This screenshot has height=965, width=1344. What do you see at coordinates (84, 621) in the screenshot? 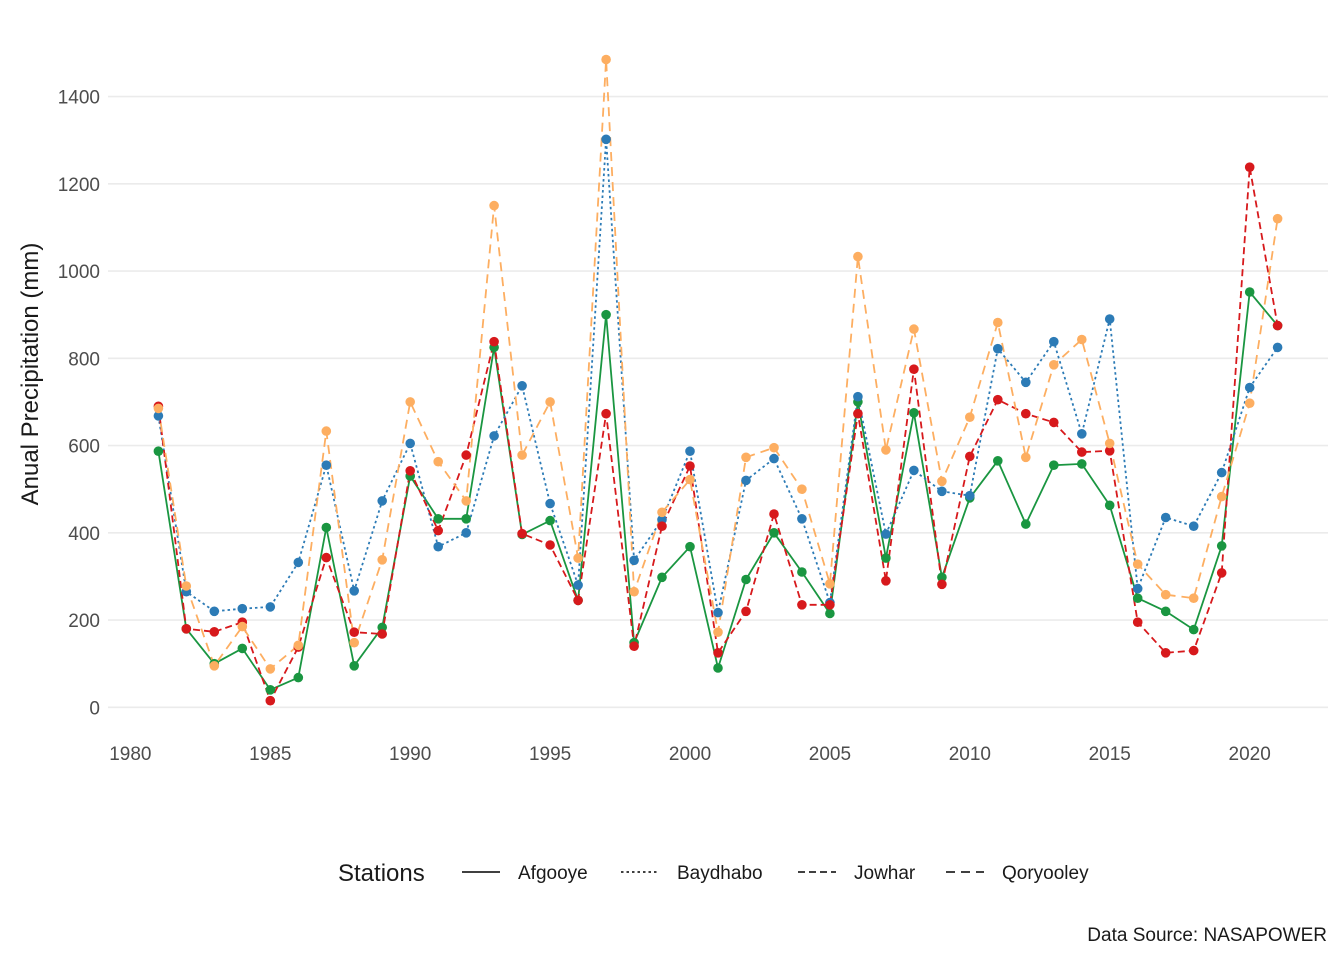
I see `y-tick-label: 200` at bounding box center [84, 621].